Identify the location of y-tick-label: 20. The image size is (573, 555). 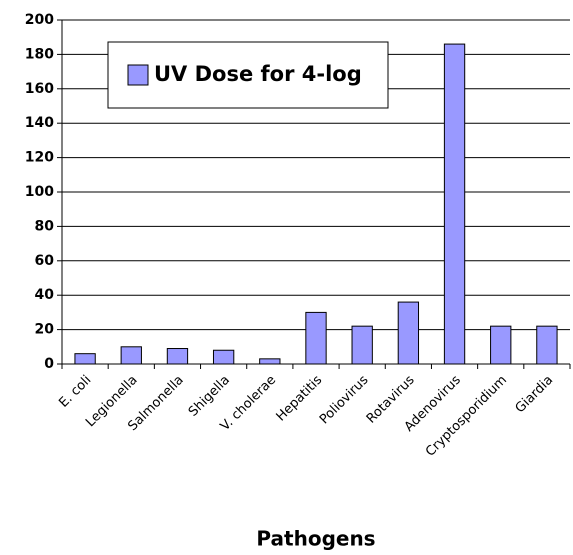
(45, 330).